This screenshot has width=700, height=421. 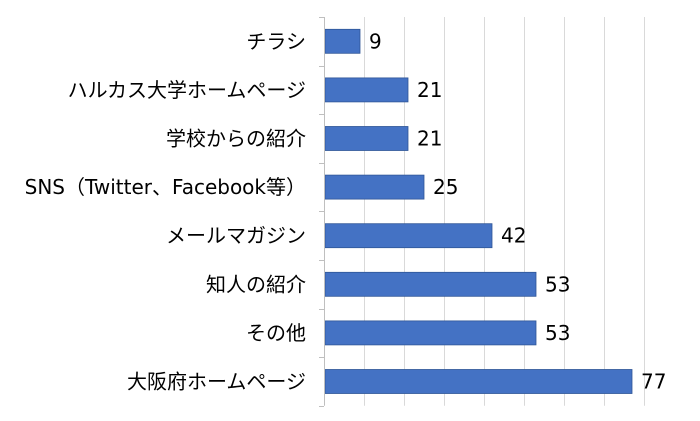 I want to click on data-label-4: 25, so click(x=445, y=187).